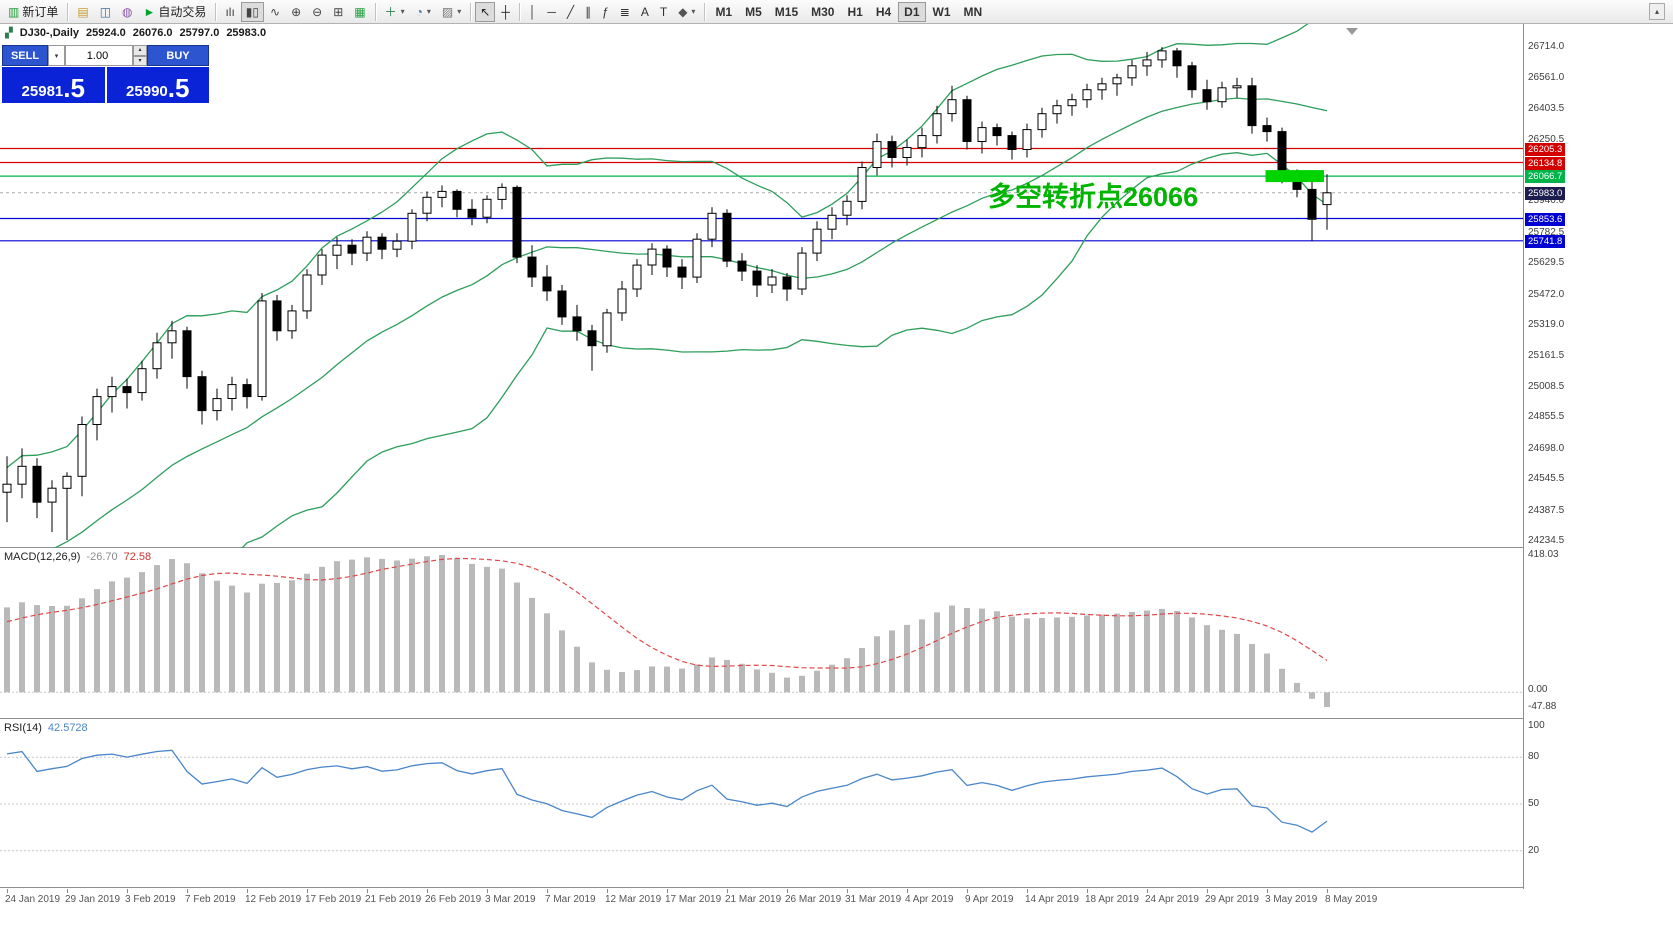 This screenshot has width=1673, height=948. What do you see at coordinates (275, 12) in the screenshot?
I see `line-chart-button: ∿` at bounding box center [275, 12].